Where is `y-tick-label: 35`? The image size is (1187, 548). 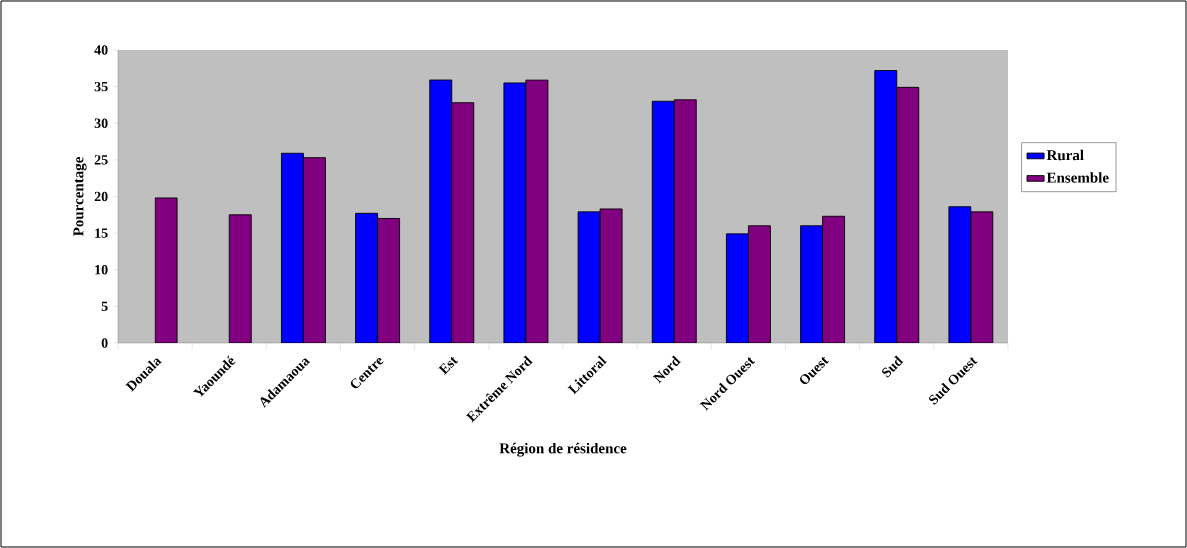 y-tick-label: 35 is located at coordinates (101, 86).